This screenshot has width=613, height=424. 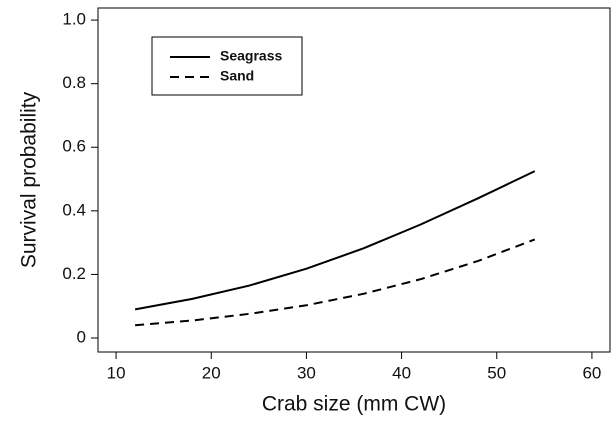 I want to click on x-tick-label: 40, so click(x=401, y=372).